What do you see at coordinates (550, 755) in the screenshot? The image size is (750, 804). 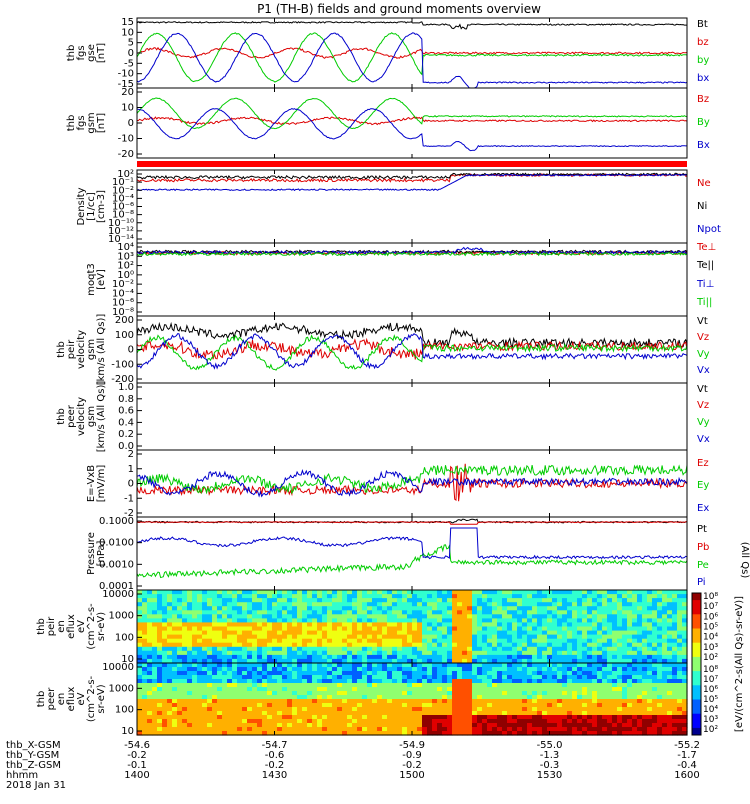 I see `x-row-value: -1.3` at bounding box center [550, 755].